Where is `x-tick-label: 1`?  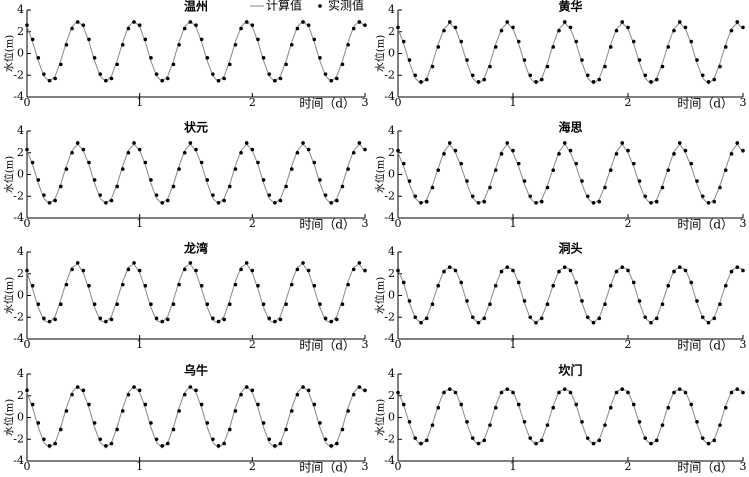 x-tick-label: 1 is located at coordinates (139, 102).